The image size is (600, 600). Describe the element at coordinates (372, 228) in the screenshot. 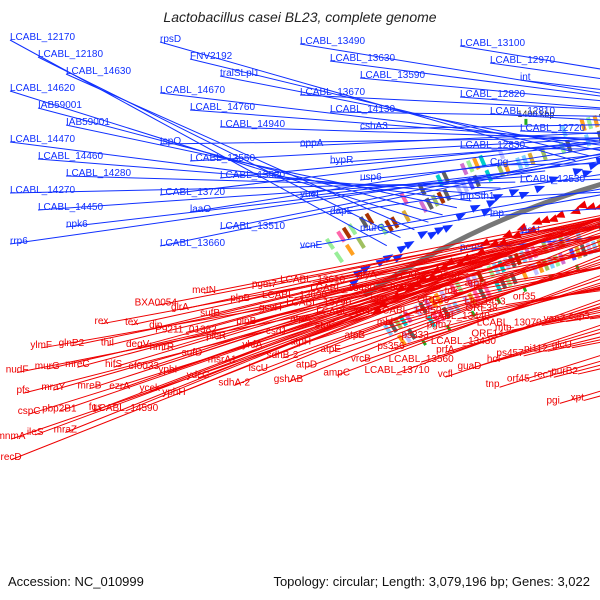

I see `outer-gene-label: murC` at that location.